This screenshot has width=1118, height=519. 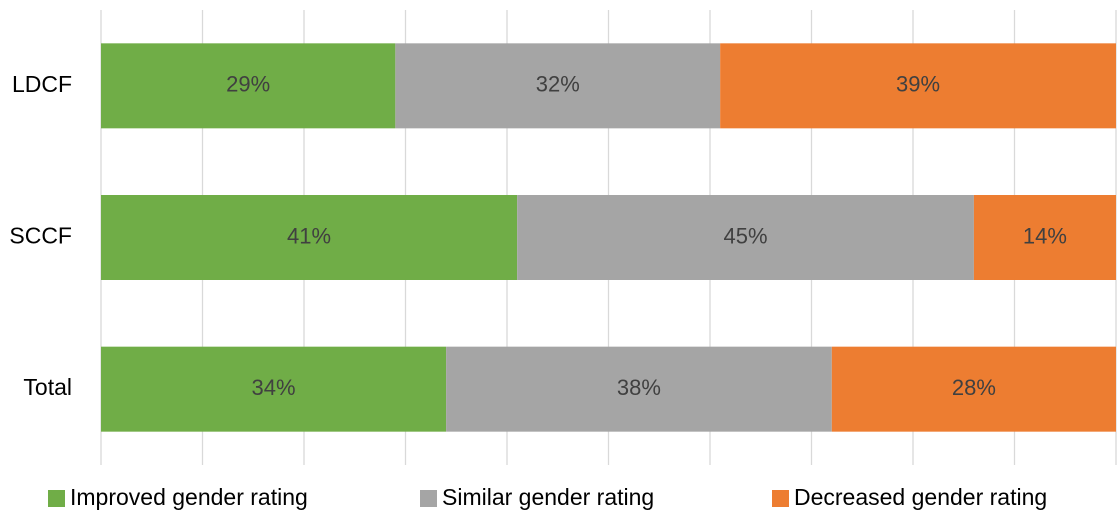 What do you see at coordinates (40, 236) in the screenshot?
I see `y-tick-label: SCCF` at bounding box center [40, 236].